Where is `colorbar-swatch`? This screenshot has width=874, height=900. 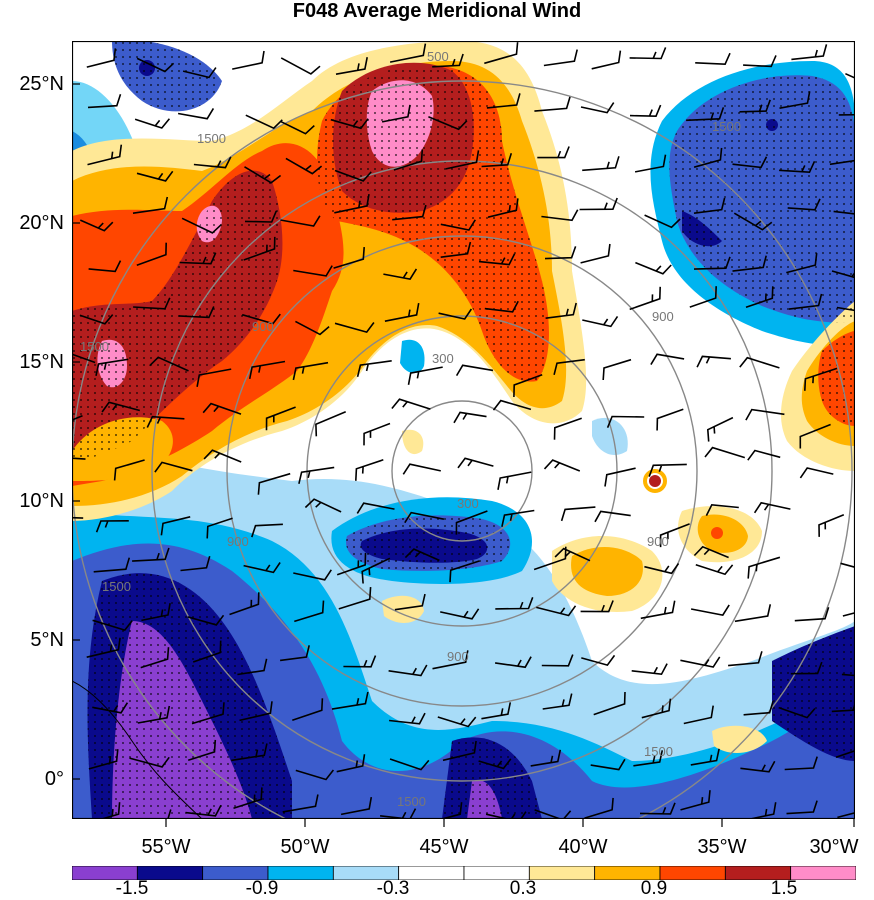
colorbar-swatch is located at coordinates (823, 873).